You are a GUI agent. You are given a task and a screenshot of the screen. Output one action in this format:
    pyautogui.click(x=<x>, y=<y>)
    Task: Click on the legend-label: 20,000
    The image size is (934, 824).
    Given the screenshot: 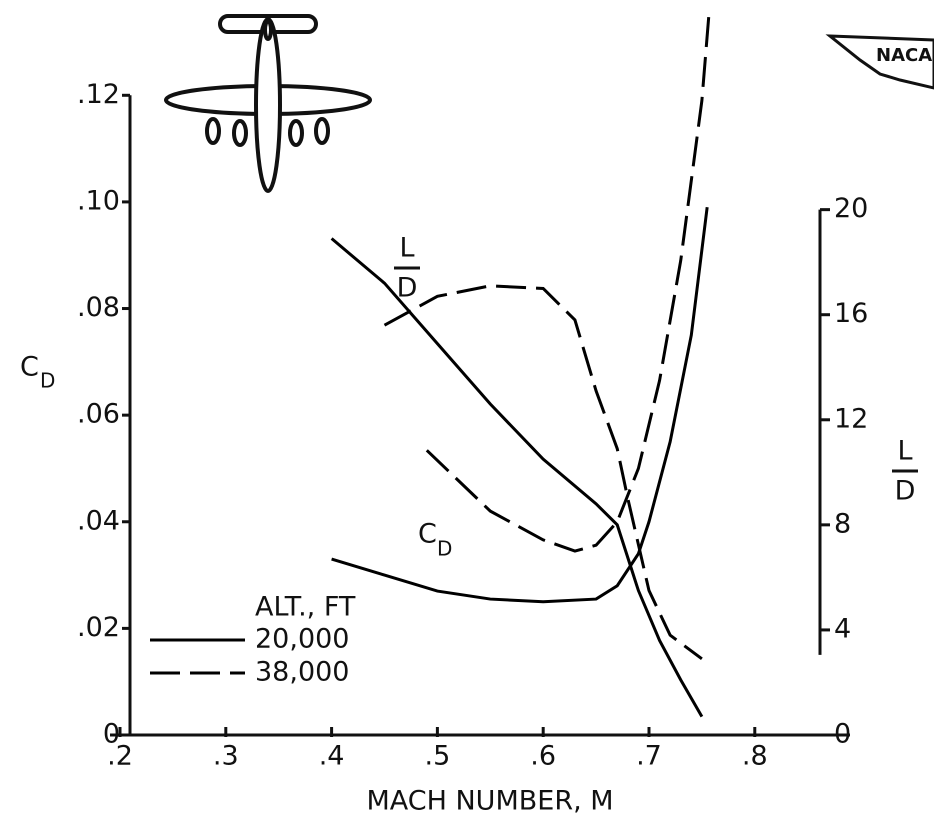 What is the action you would take?
    pyautogui.click(x=302, y=639)
    